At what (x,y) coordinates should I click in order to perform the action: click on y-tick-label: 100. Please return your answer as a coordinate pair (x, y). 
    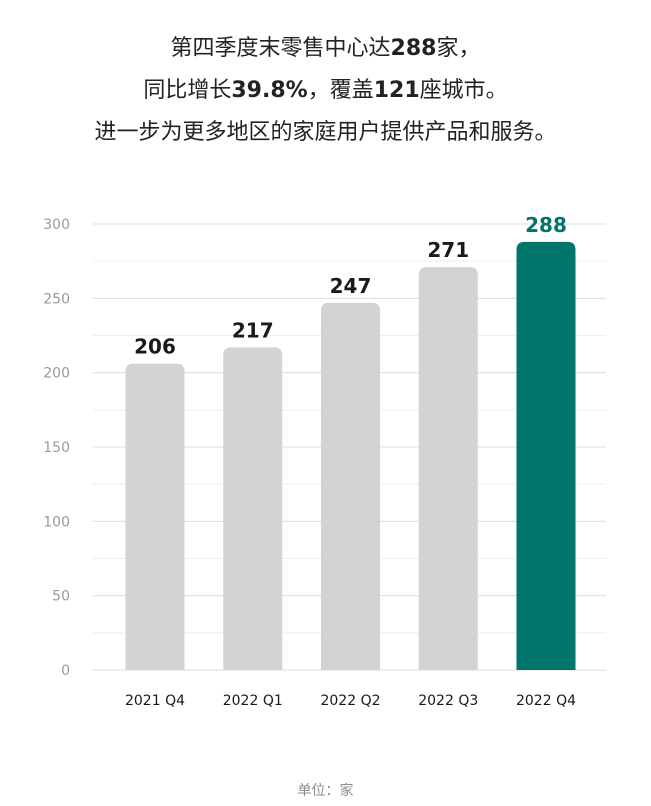
    Looking at the image, I should click on (56, 522).